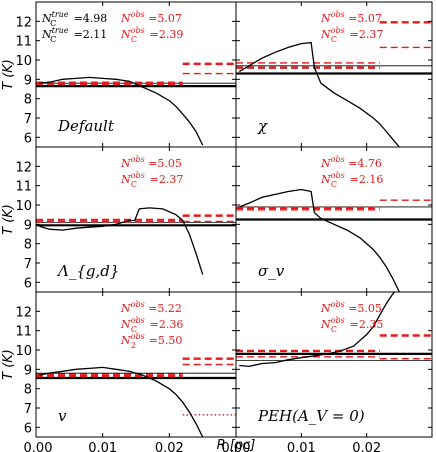  I want to click on panel-label: Λ_{g,d}, so click(87, 271).